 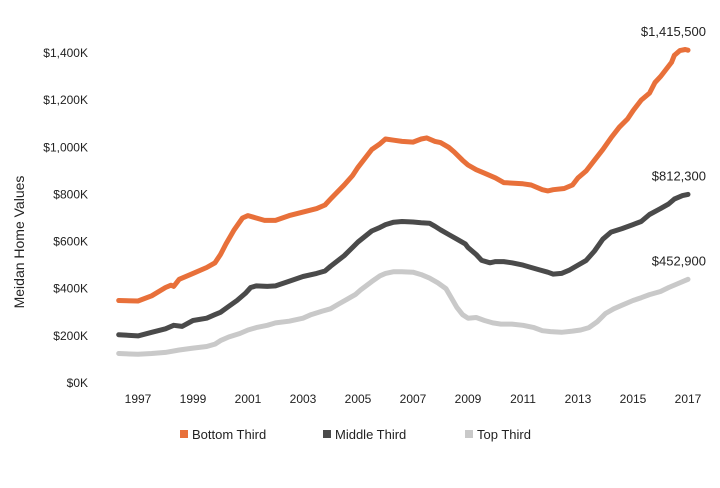 What do you see at coordinates (688, 399) in the screenshot?
I see `x-tick-label: 2017` at bounding box center [688, 399].